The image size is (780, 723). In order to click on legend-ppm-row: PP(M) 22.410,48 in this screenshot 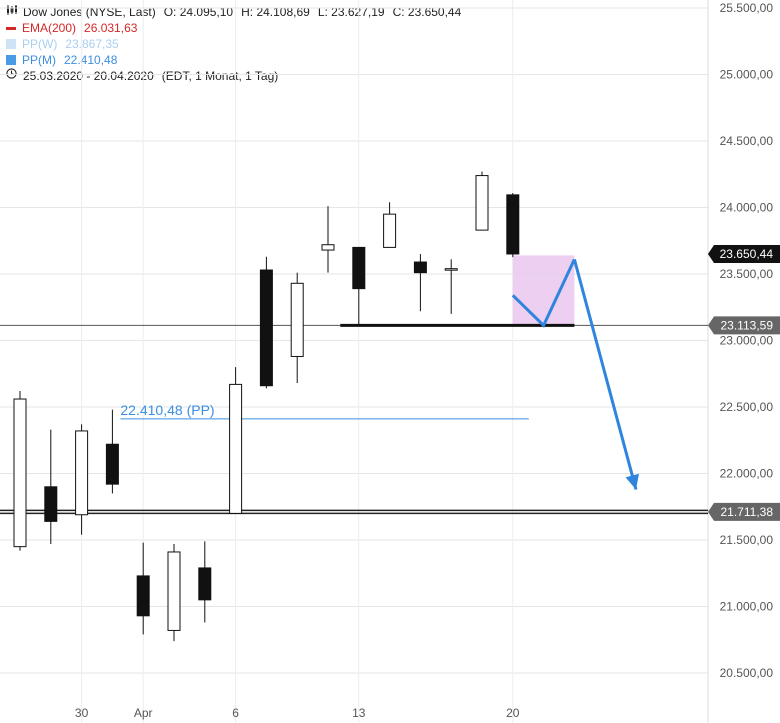, I will do `click(233, 60)`.